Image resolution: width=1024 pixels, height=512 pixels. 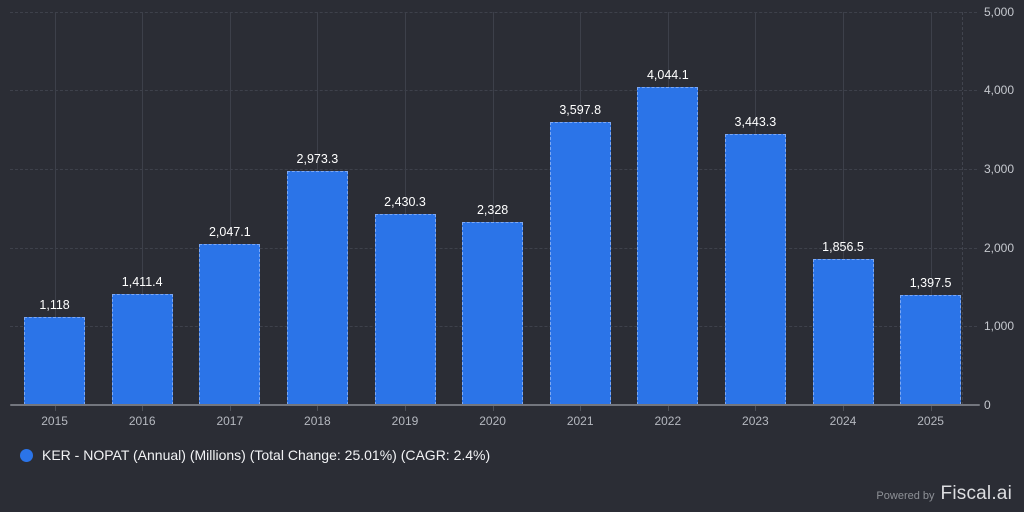 What do you see at coordinates (54, 421) in the screenshot?
I see `x-axis-tick-label: 2015` at bounding box center [54, 421].